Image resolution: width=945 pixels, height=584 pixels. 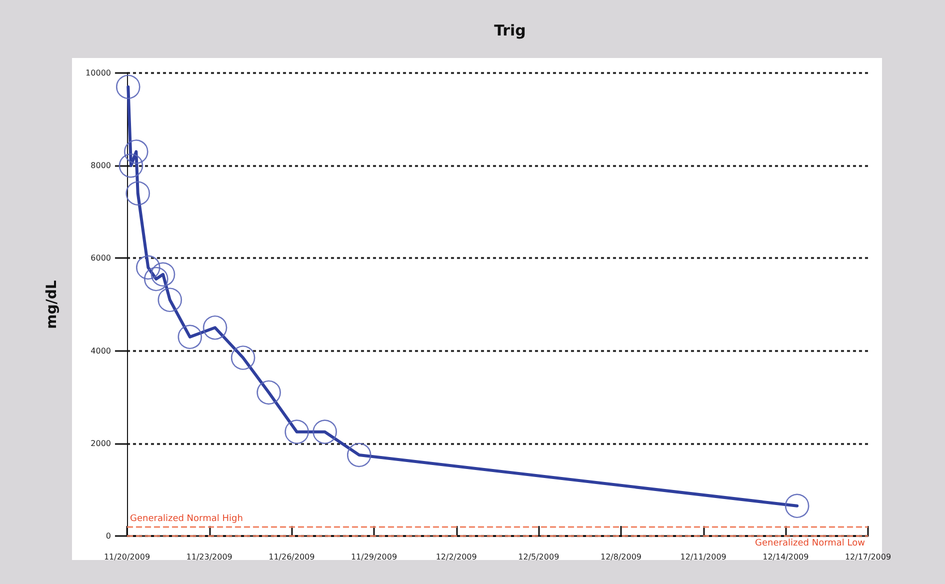 I want to click on ref-line-label: Generalized Normal High, so click(x=186, y=519).